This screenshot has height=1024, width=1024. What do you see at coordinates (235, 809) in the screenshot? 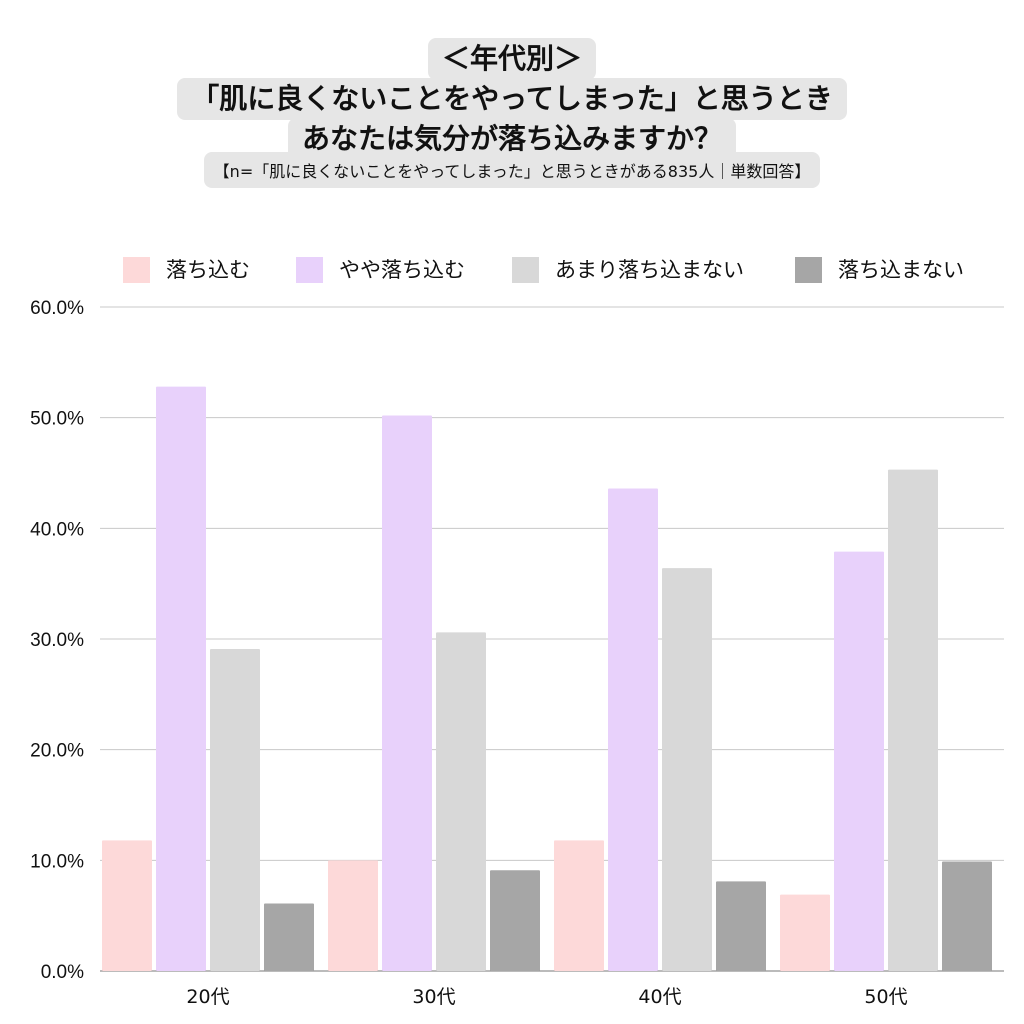
I see `bar-3-20代` at bounding box center [235, 809].